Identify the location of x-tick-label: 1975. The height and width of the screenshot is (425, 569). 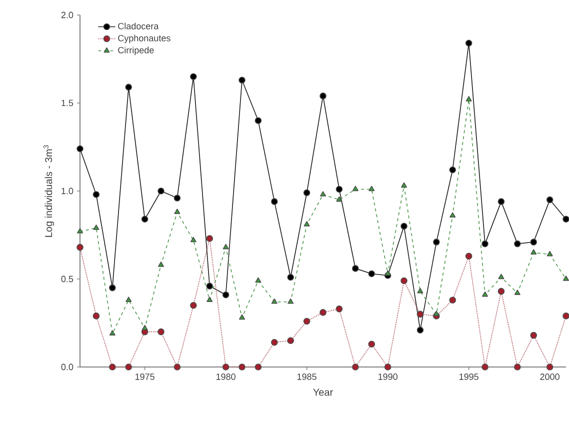
(144, 377).